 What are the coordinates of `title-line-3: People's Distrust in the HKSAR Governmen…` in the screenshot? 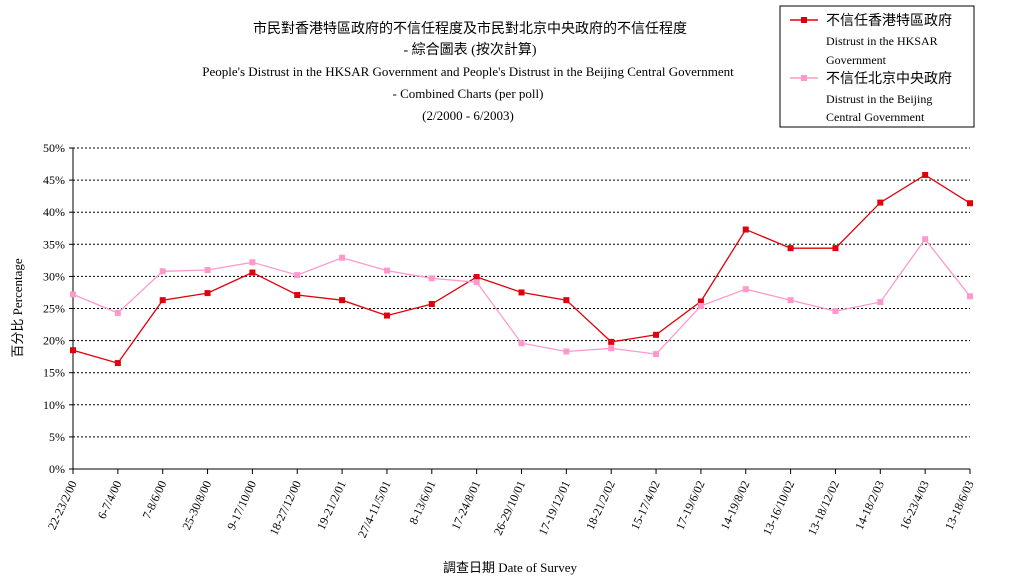 It's located at (468, 71).